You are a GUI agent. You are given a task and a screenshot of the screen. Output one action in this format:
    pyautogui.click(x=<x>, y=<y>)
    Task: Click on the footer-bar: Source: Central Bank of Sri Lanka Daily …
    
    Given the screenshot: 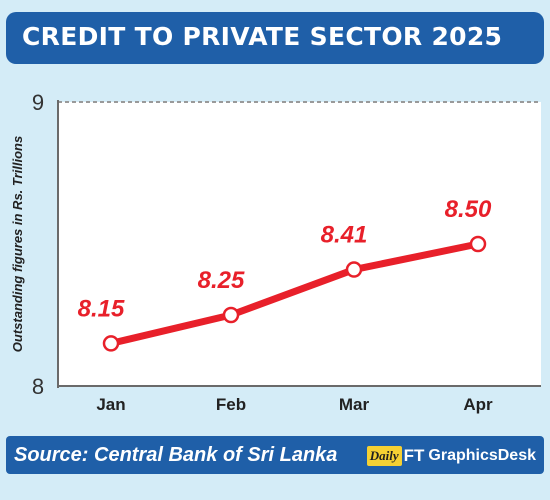 What is the action you would take?
    pyautogui.click(x=275, y=455)
    